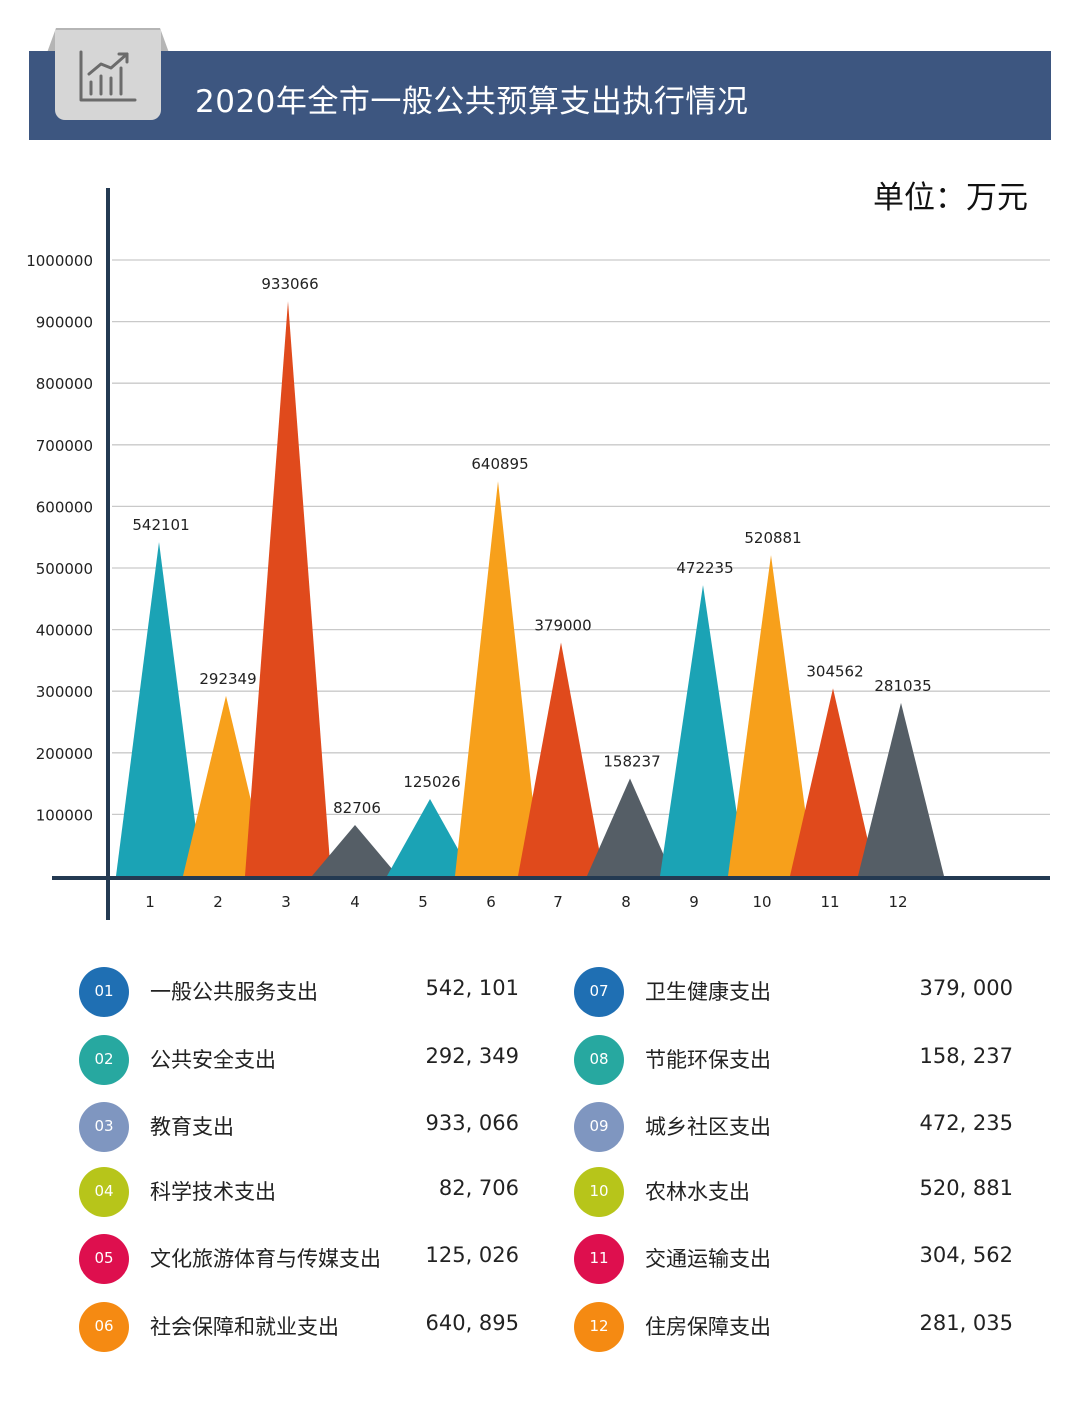 Image resolution: width=1080 pixels, height=1407 pixels. What do you see at coordinates (966, 1056) in the screenshot?
I see `legend-value: 158, 237` at bounding box center [966, 1056].